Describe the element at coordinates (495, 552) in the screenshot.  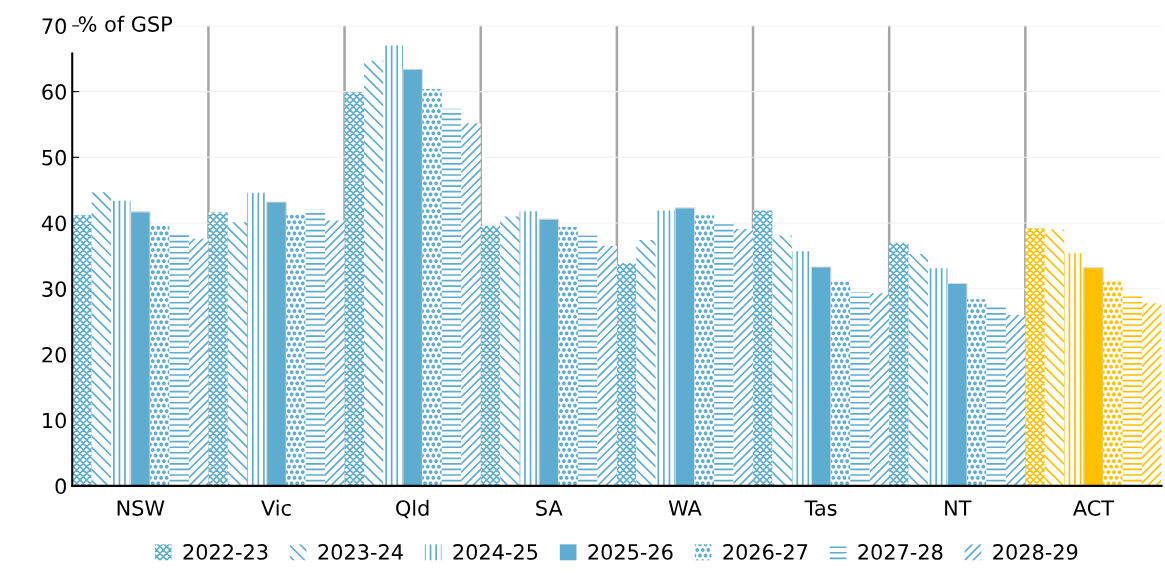
I see `legend-label: 2024-25` at that location.